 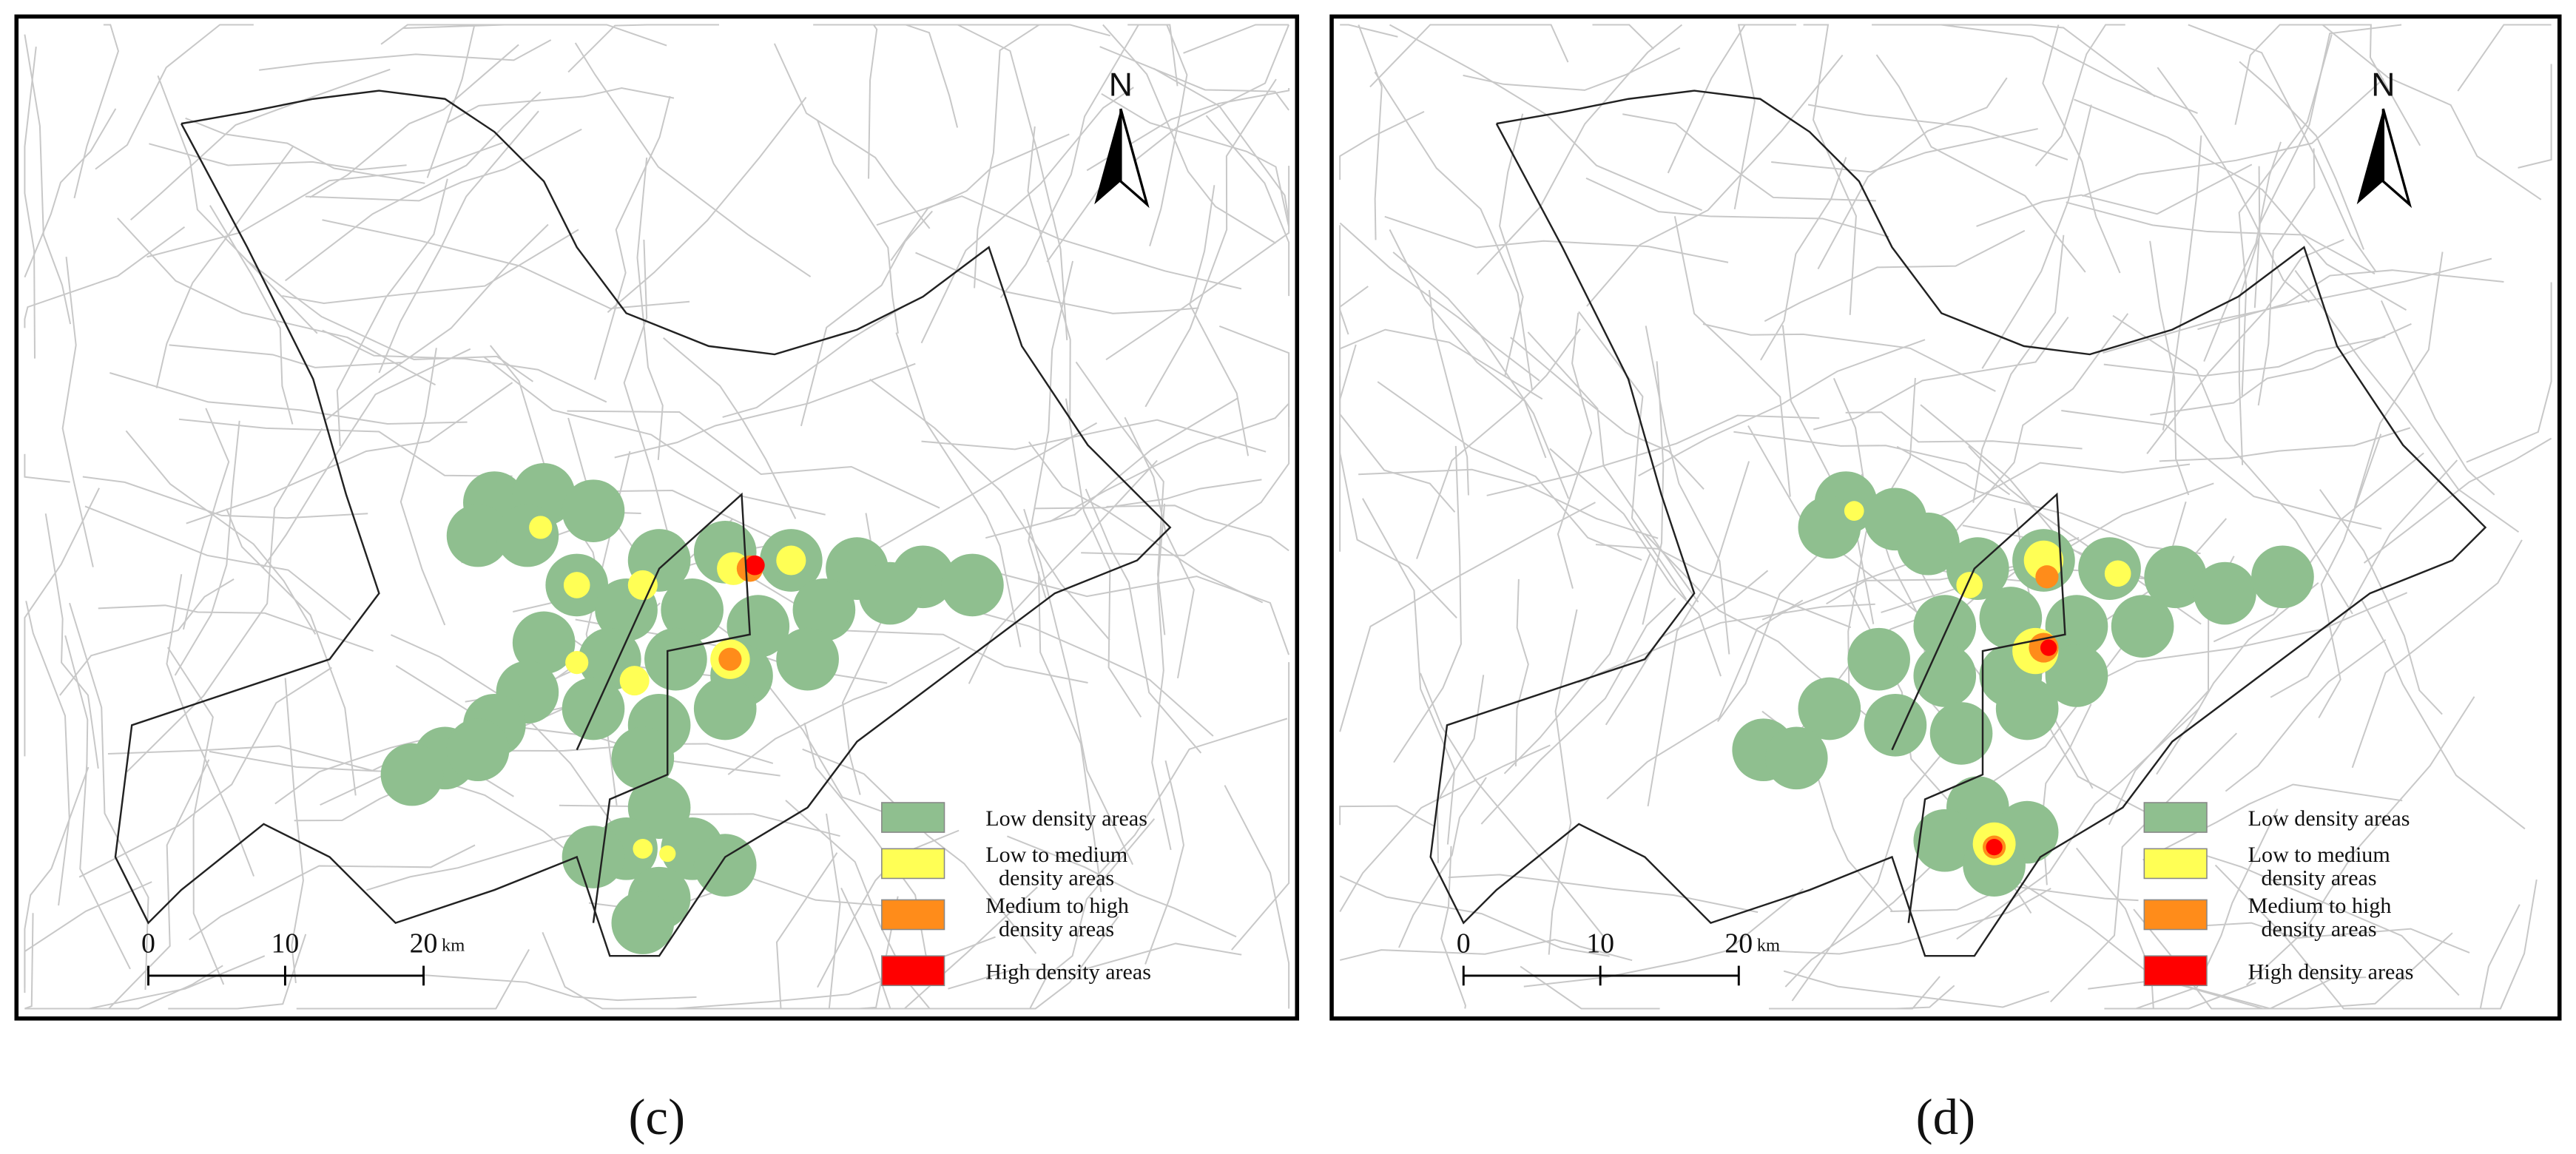 What do you see at coordinates (424, 943) in the screenshot?
I see `scale-label: 20` at bounding box center [424, 943].